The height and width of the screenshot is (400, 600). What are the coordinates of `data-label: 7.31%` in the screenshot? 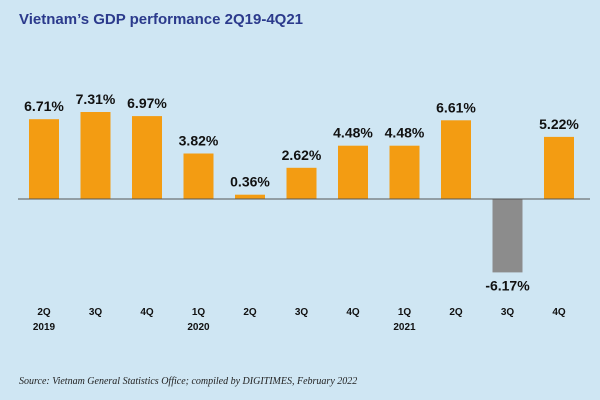 It's located at (96, 99).